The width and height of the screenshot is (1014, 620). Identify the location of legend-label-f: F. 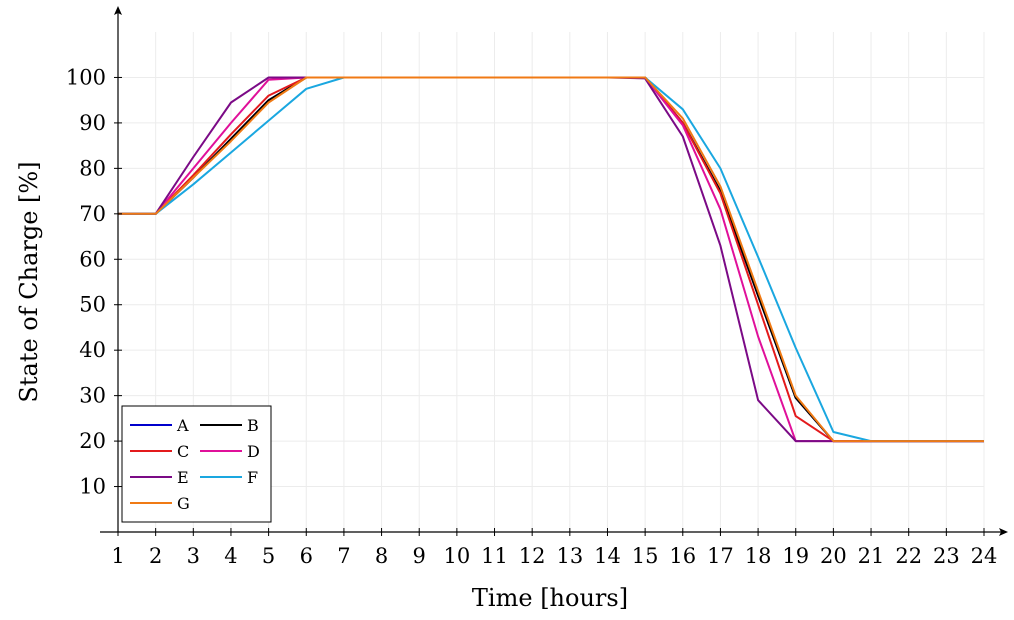
(252, 477).